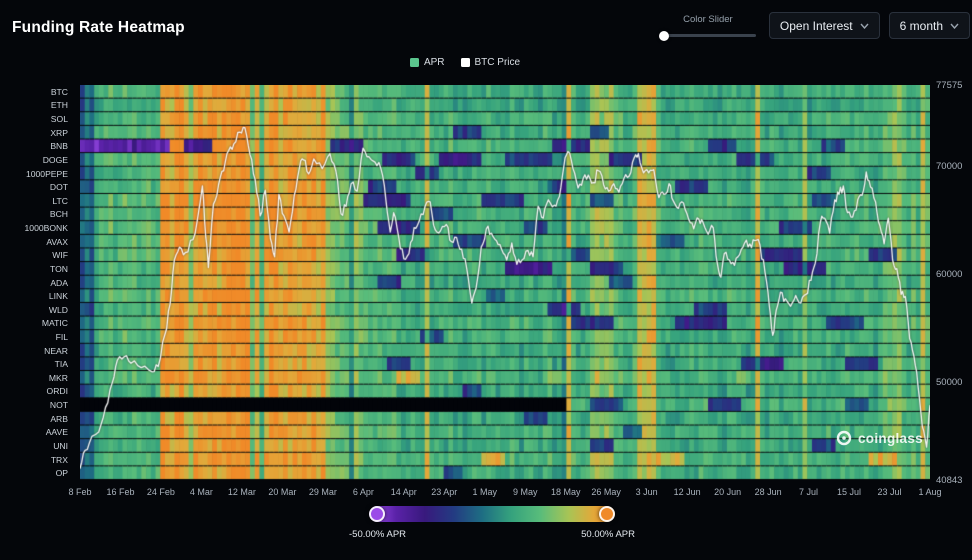 This screenshot has height=560, width=972. Describe the element at coordinates (59, 459) in the screenshot. I see `coin-axis-label-trx: TRX` at that location.